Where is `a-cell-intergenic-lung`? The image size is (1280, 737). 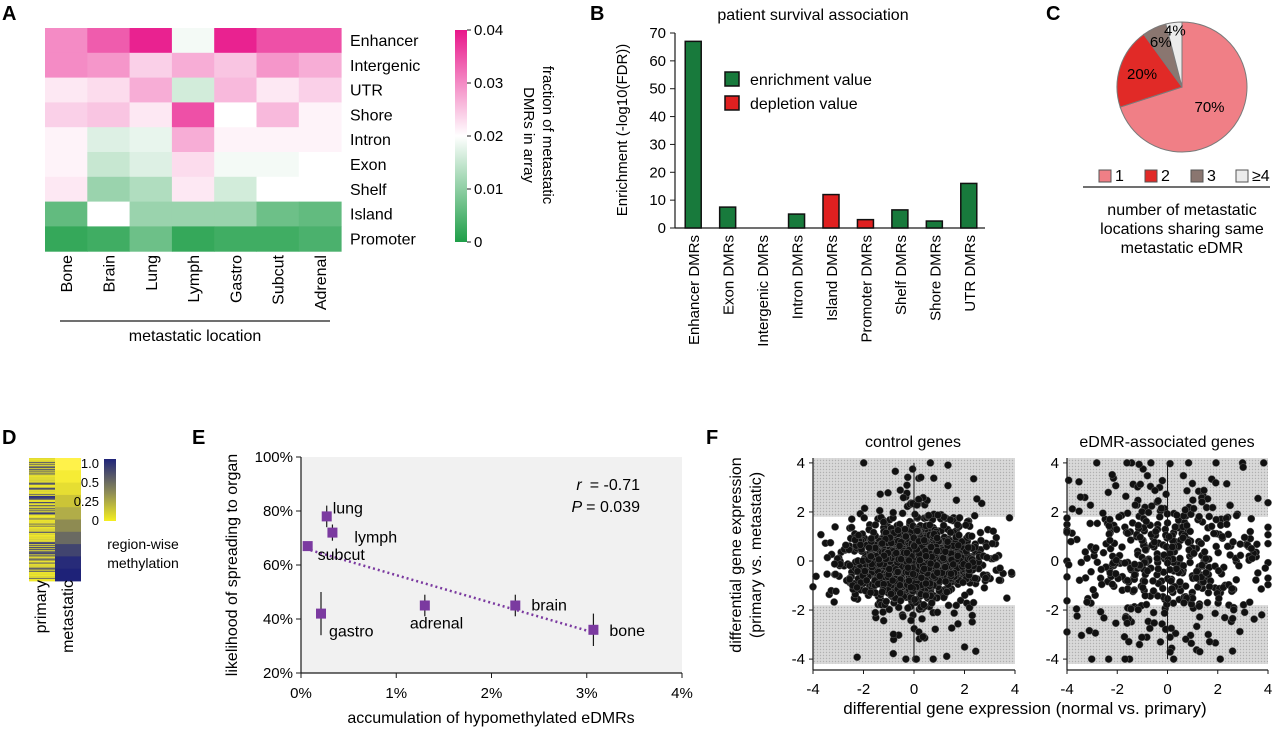 a-cell-intergenic-lung is located at coordinates (151, 65).